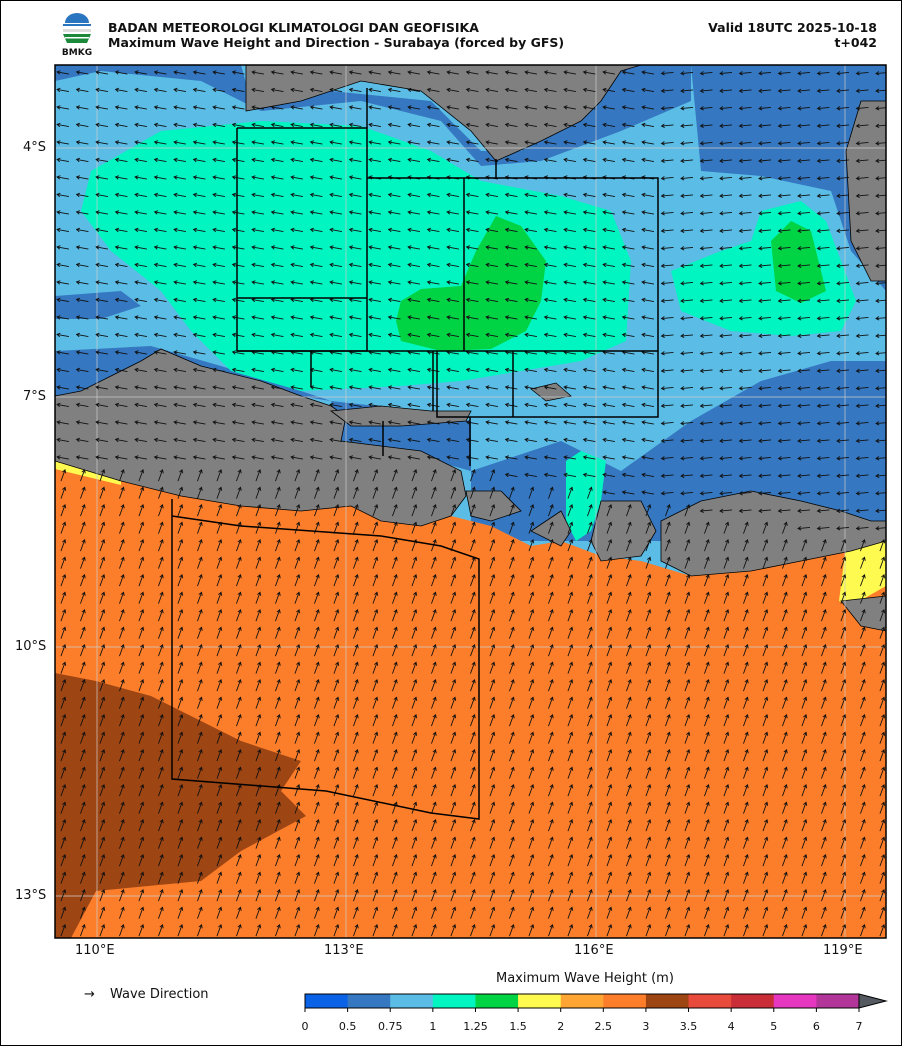  Describe the element at coordinates (373, 115) in the screenshot. I see `sea-dark-blue-n` at that location.